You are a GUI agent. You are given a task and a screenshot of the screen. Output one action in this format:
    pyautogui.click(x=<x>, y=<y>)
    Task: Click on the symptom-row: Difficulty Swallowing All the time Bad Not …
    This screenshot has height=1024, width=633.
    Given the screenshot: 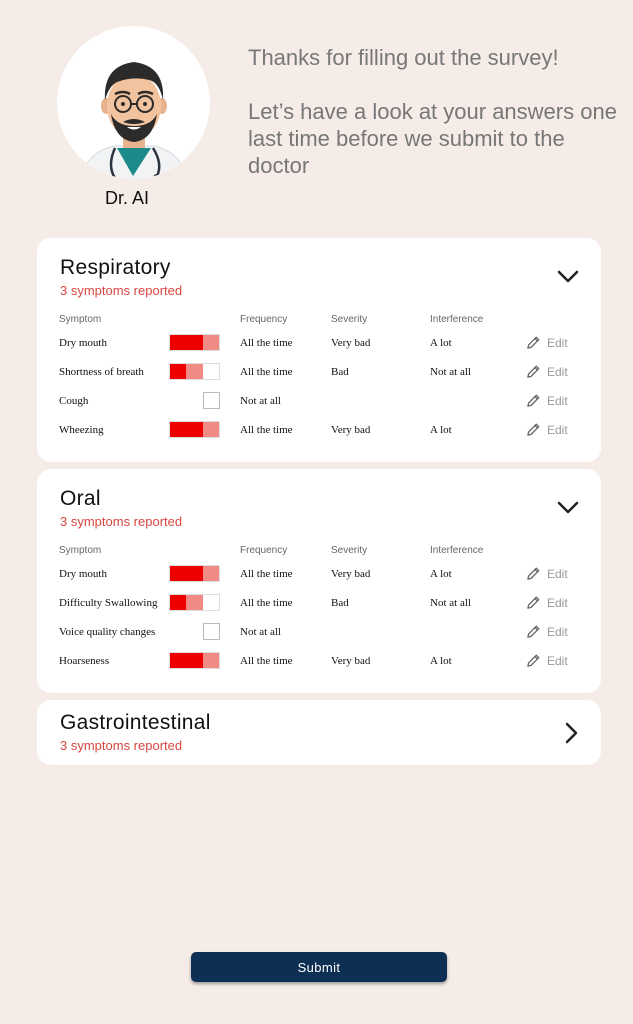 What is the action you would take?
    pyautogui.click(x=319, y=604)
    